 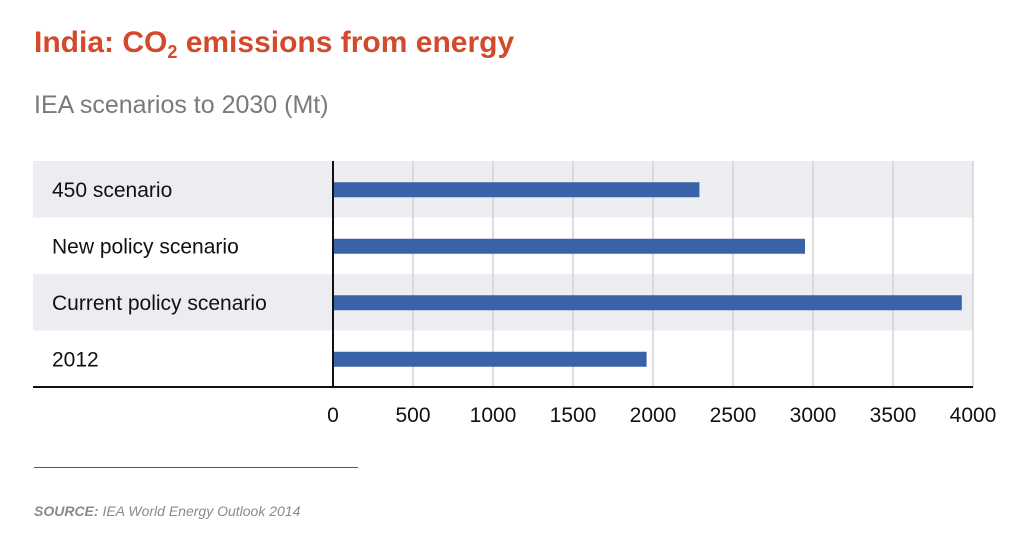 I want to click on x-tick-label: 3500, so click(x=893, y=415).